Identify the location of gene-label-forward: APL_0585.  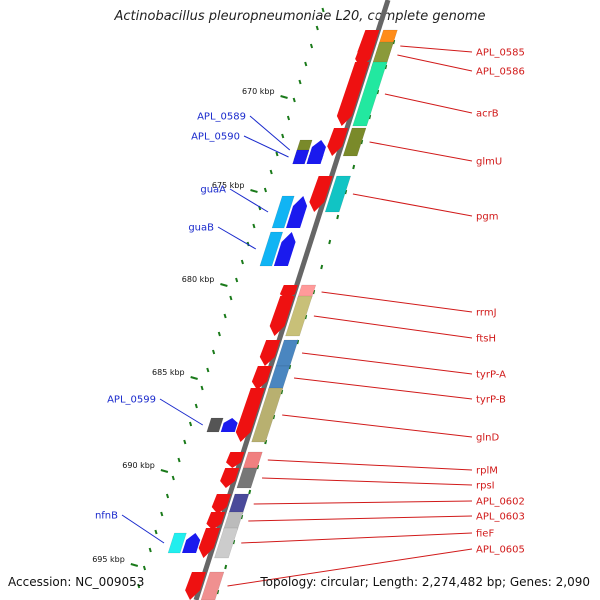
(500, 53).